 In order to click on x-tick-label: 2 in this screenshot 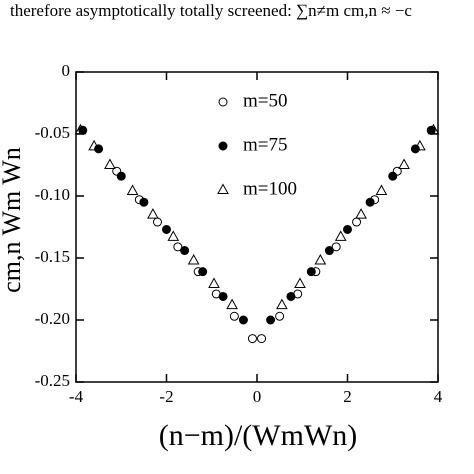, I will do `click(347, 396)`.